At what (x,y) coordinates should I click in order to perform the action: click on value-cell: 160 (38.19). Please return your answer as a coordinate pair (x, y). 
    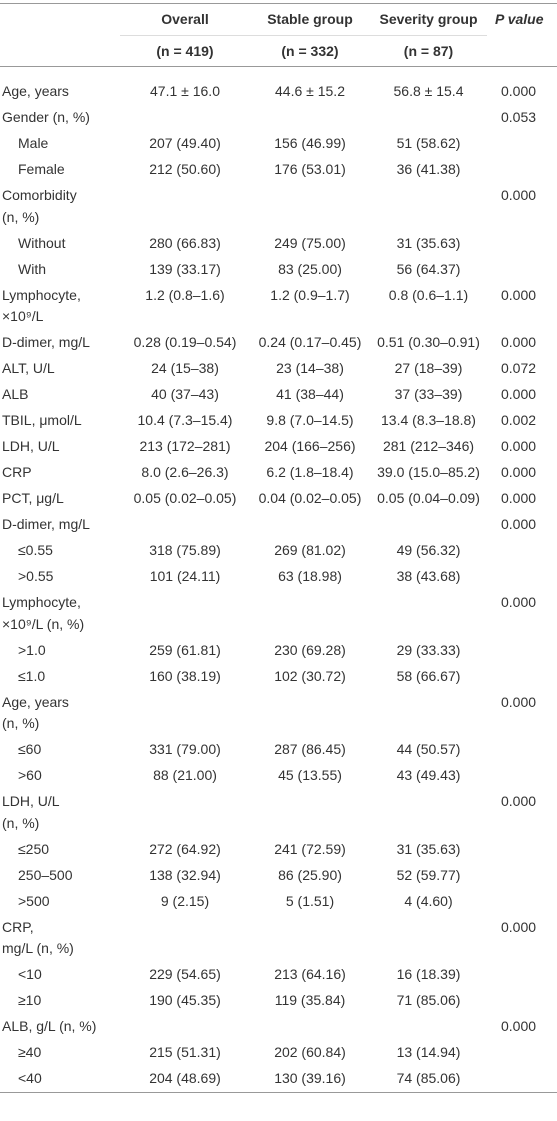
    Looking at the image, I should click on (185, 675).